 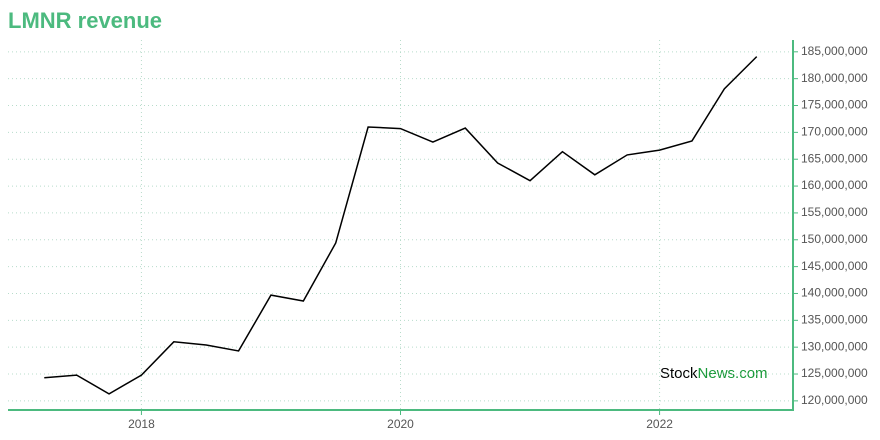 I want to click on y-tick-label: 170,000,000, so click(x=834, y=132).